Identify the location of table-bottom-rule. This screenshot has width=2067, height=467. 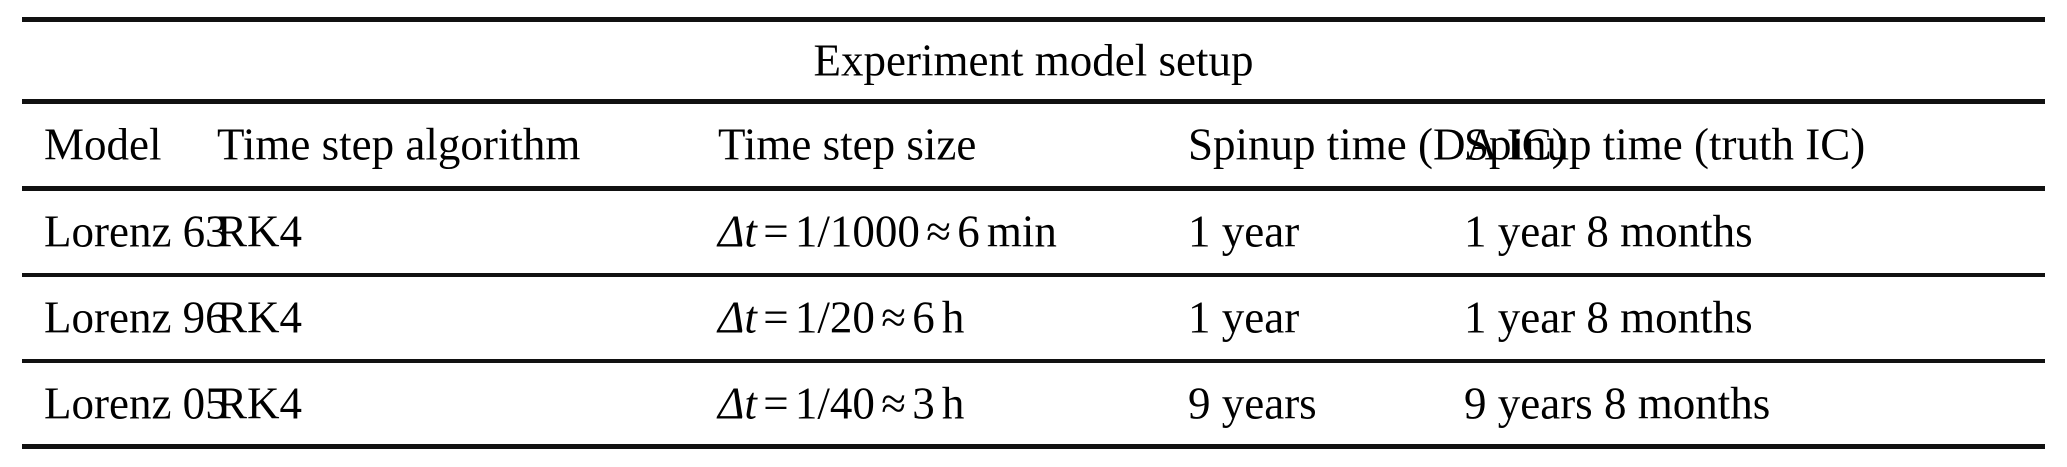
(1033, 446).